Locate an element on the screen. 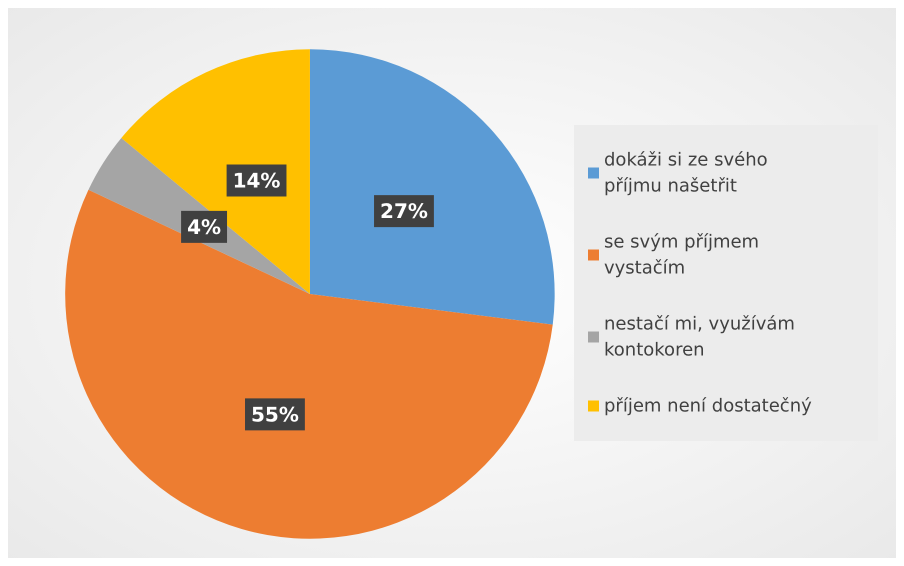  data-label: 4% is located at coordinates (204, 226).